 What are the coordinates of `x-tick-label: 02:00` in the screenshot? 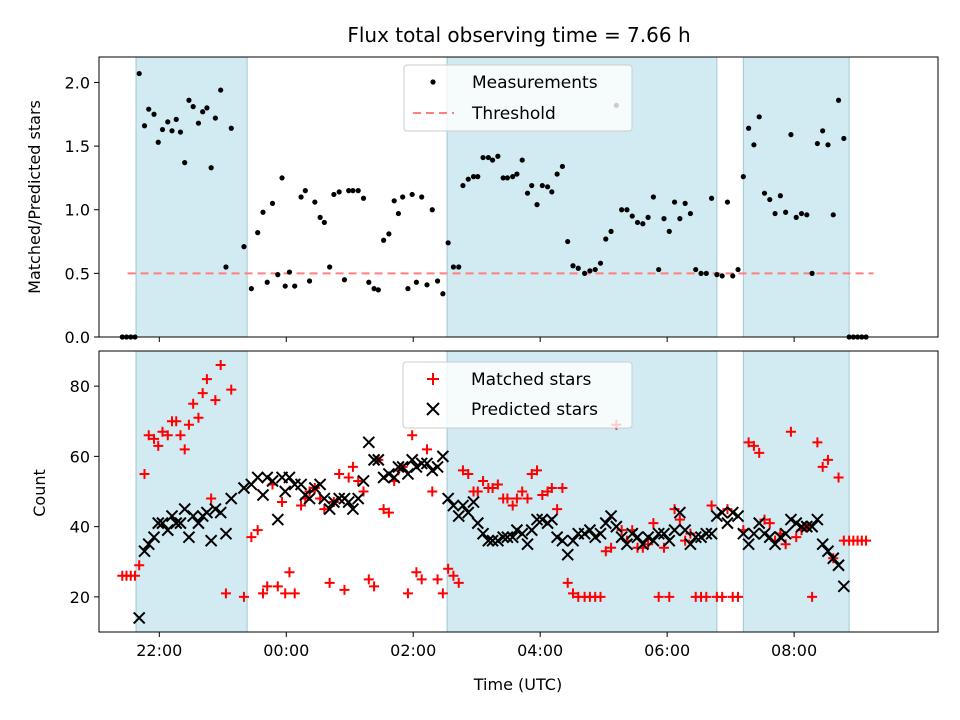 It's located at (413, 650).